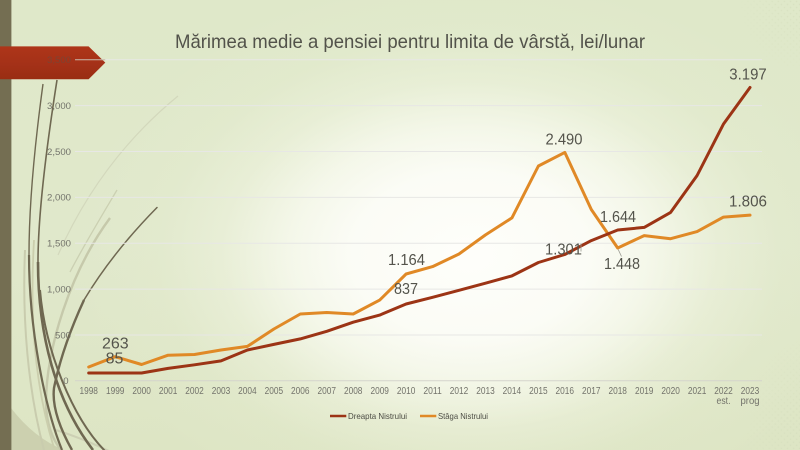  Describe the element at coordinates (459, 391) in the screenshot. I see `svg-text: 2012` at that location.